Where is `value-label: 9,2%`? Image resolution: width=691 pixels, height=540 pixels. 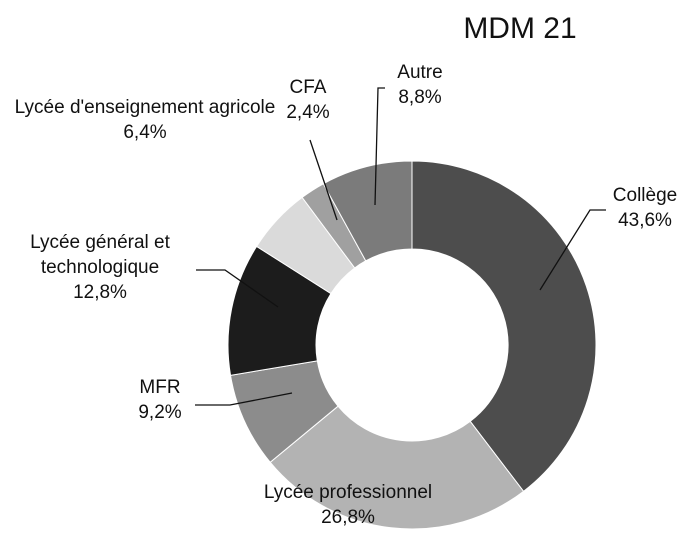
value-label: 9,2% is located at coordinates (160, 412).